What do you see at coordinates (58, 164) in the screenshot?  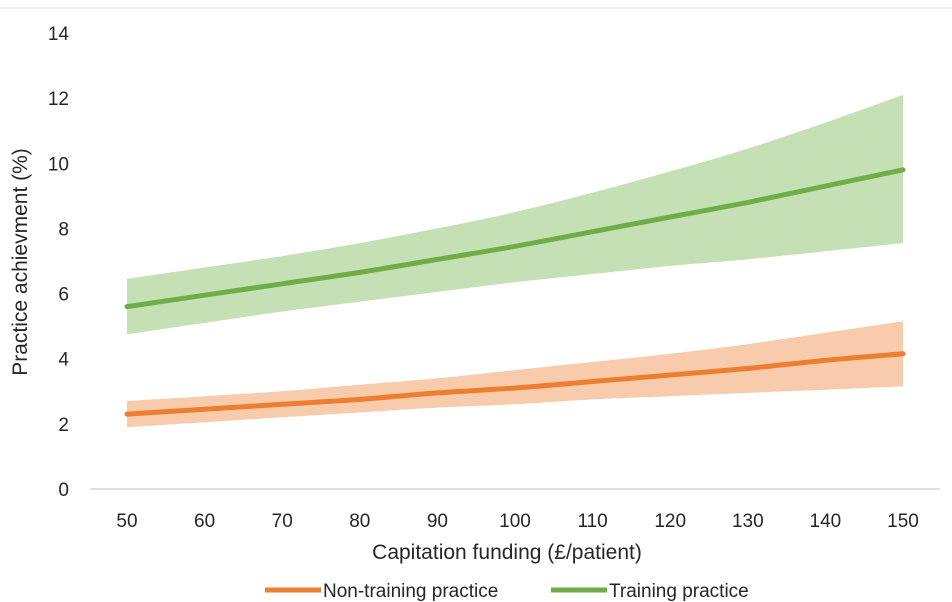 I see `y-tick-label: 10` at bounding box center [58, 164].